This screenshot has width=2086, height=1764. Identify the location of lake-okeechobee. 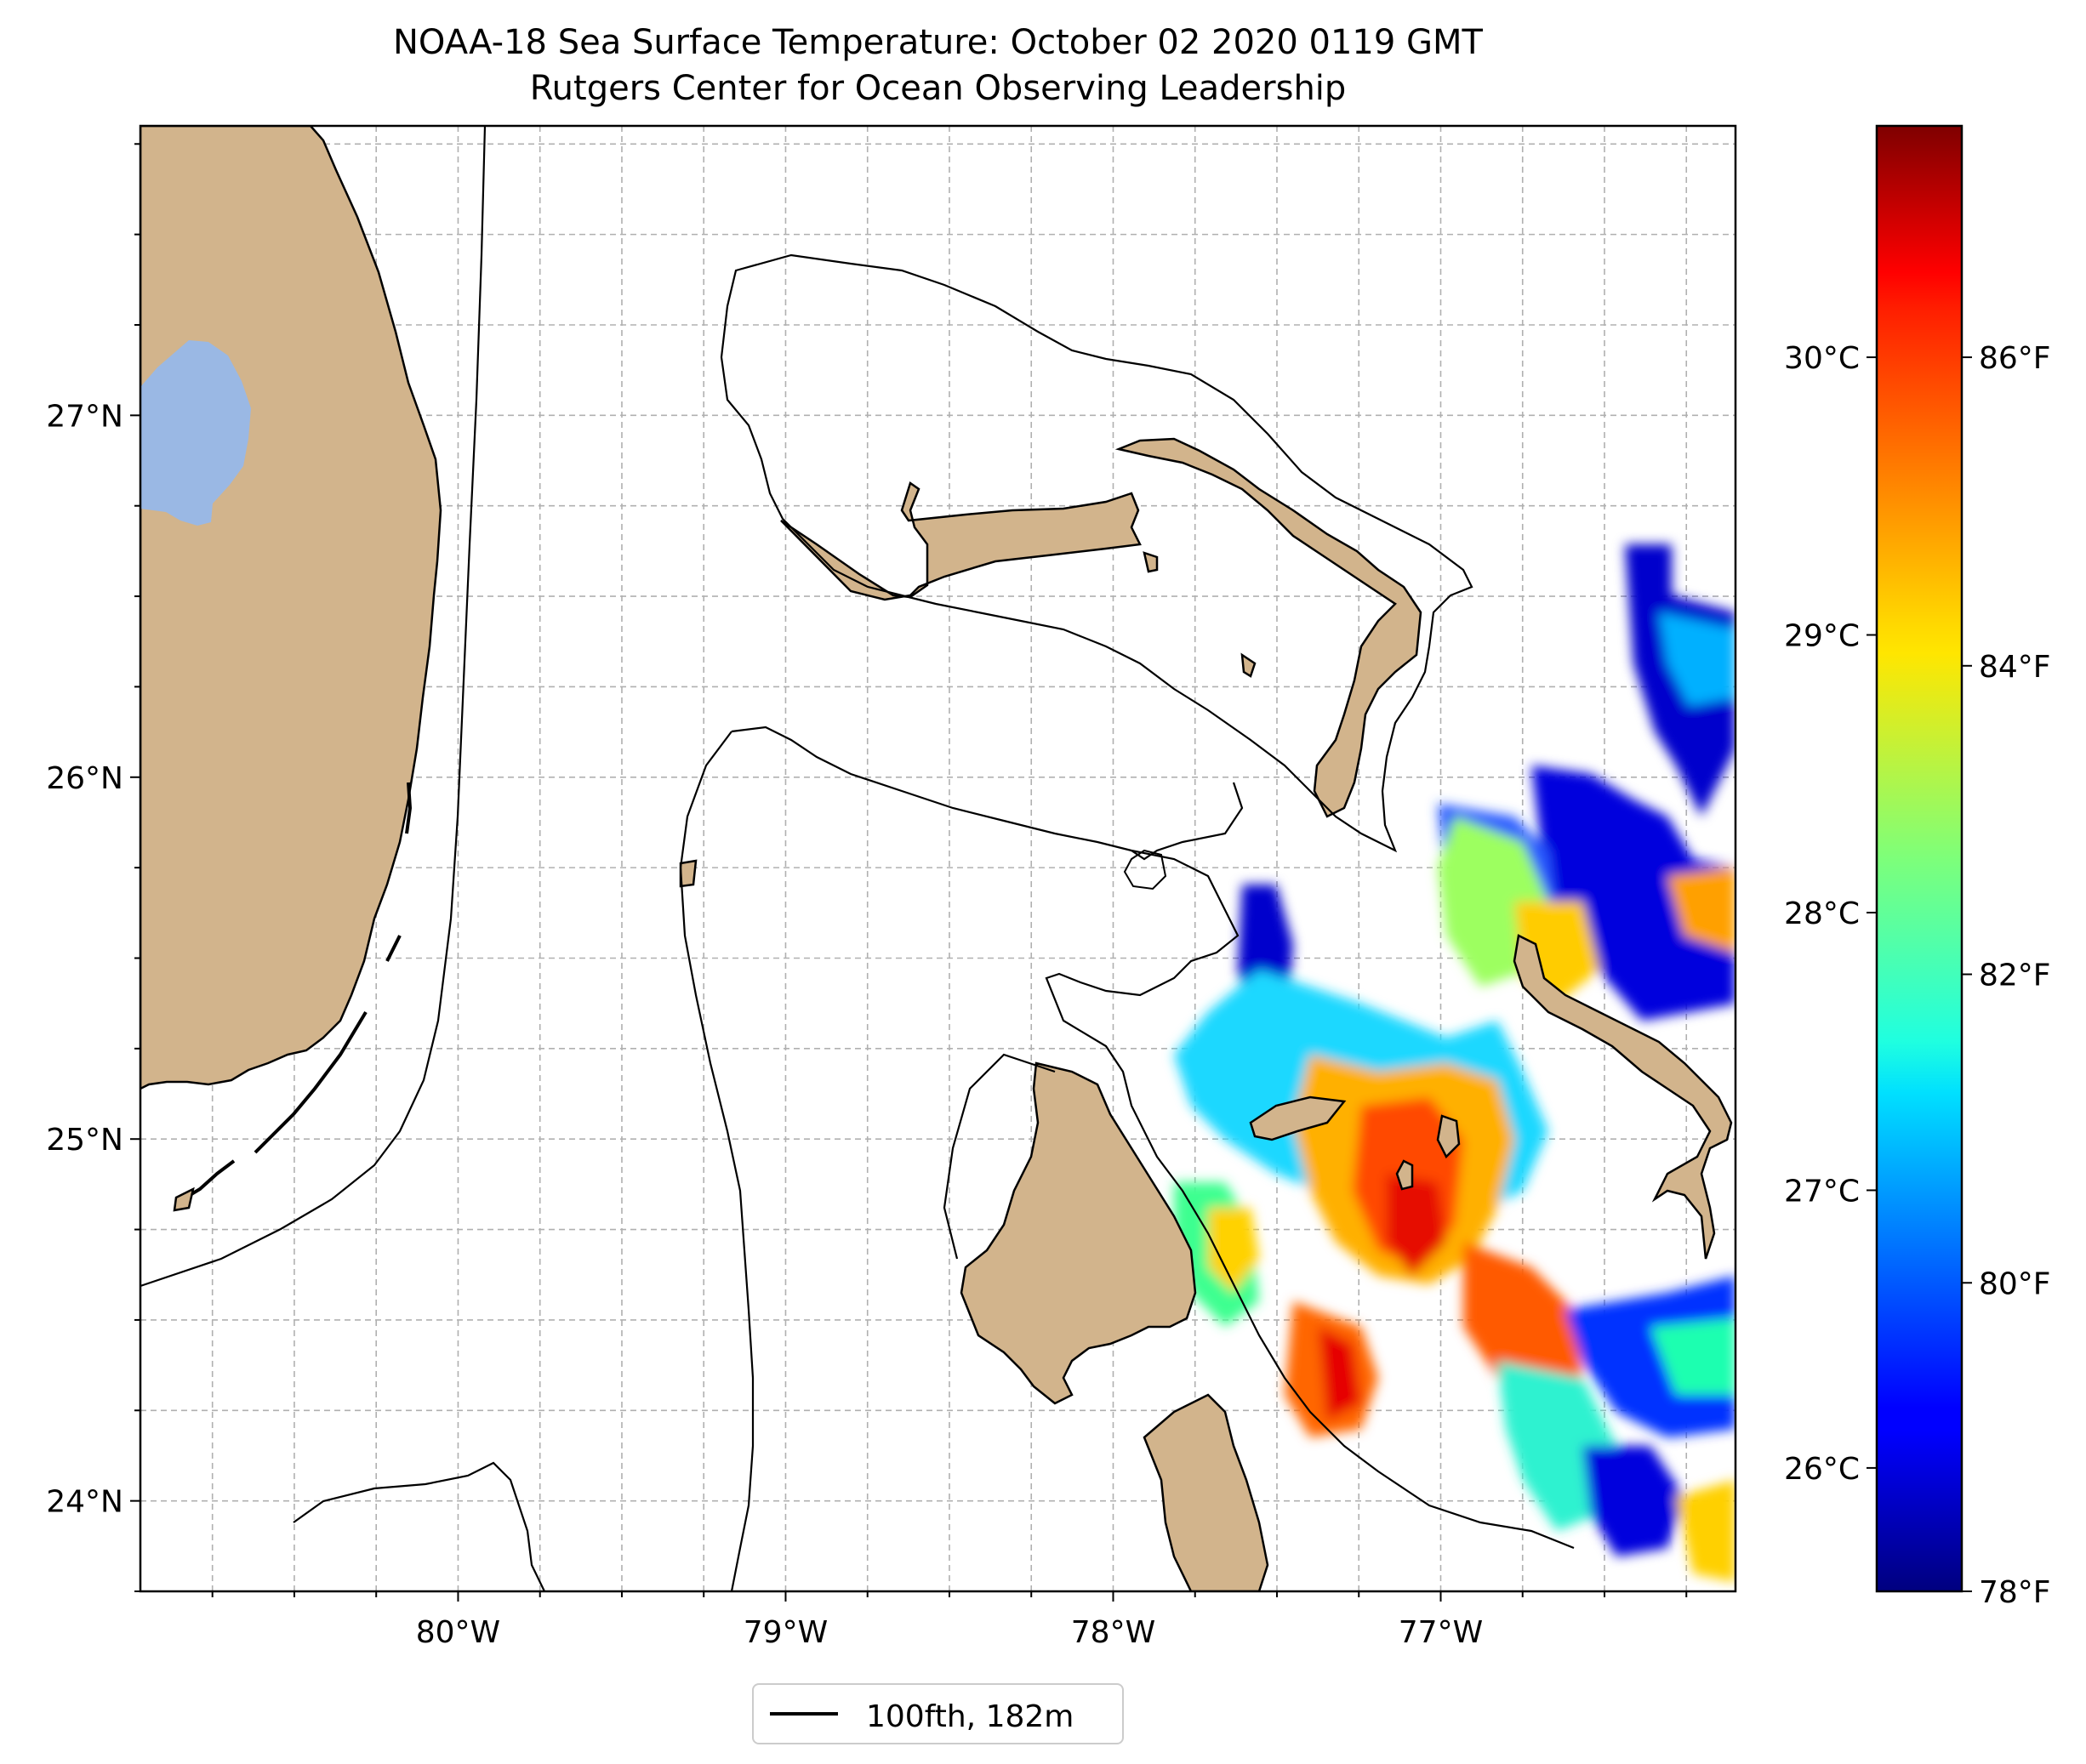
(195, 433).